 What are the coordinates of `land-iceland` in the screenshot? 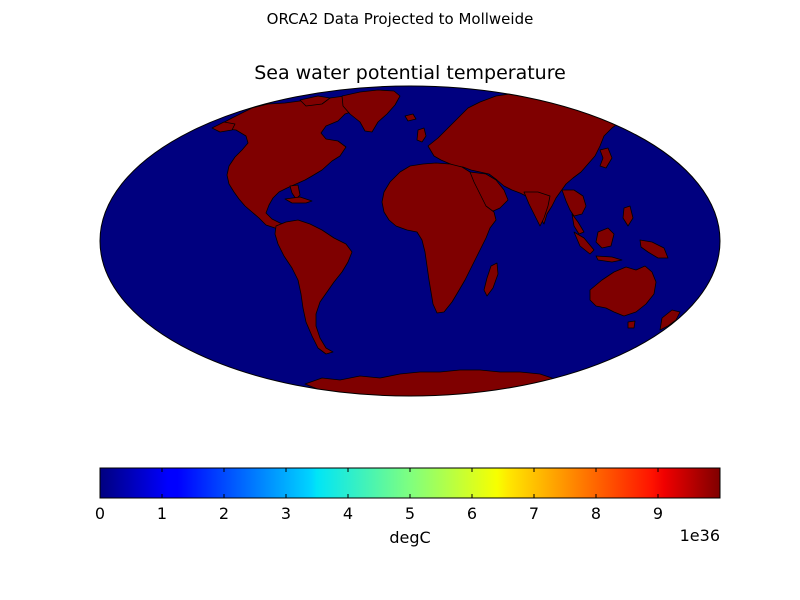 It's located at (410, 117).